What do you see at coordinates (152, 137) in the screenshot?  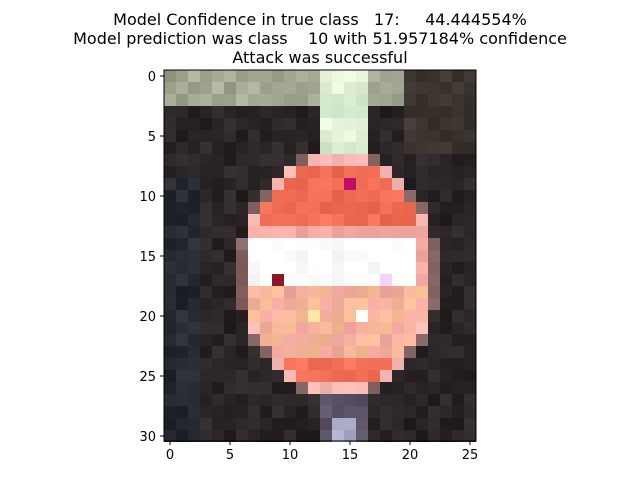 I see `y-tick-label-5: 5` at bounding box center [152, 137].